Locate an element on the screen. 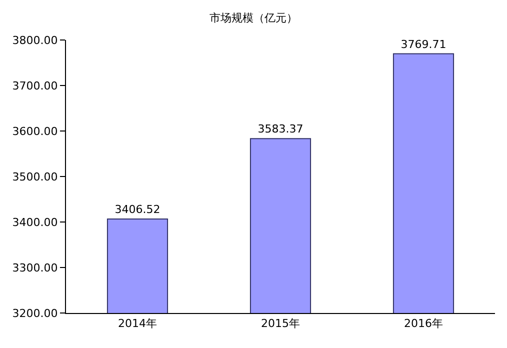  y-tick-label: 3600.00 is located at coordinates (35, 131).